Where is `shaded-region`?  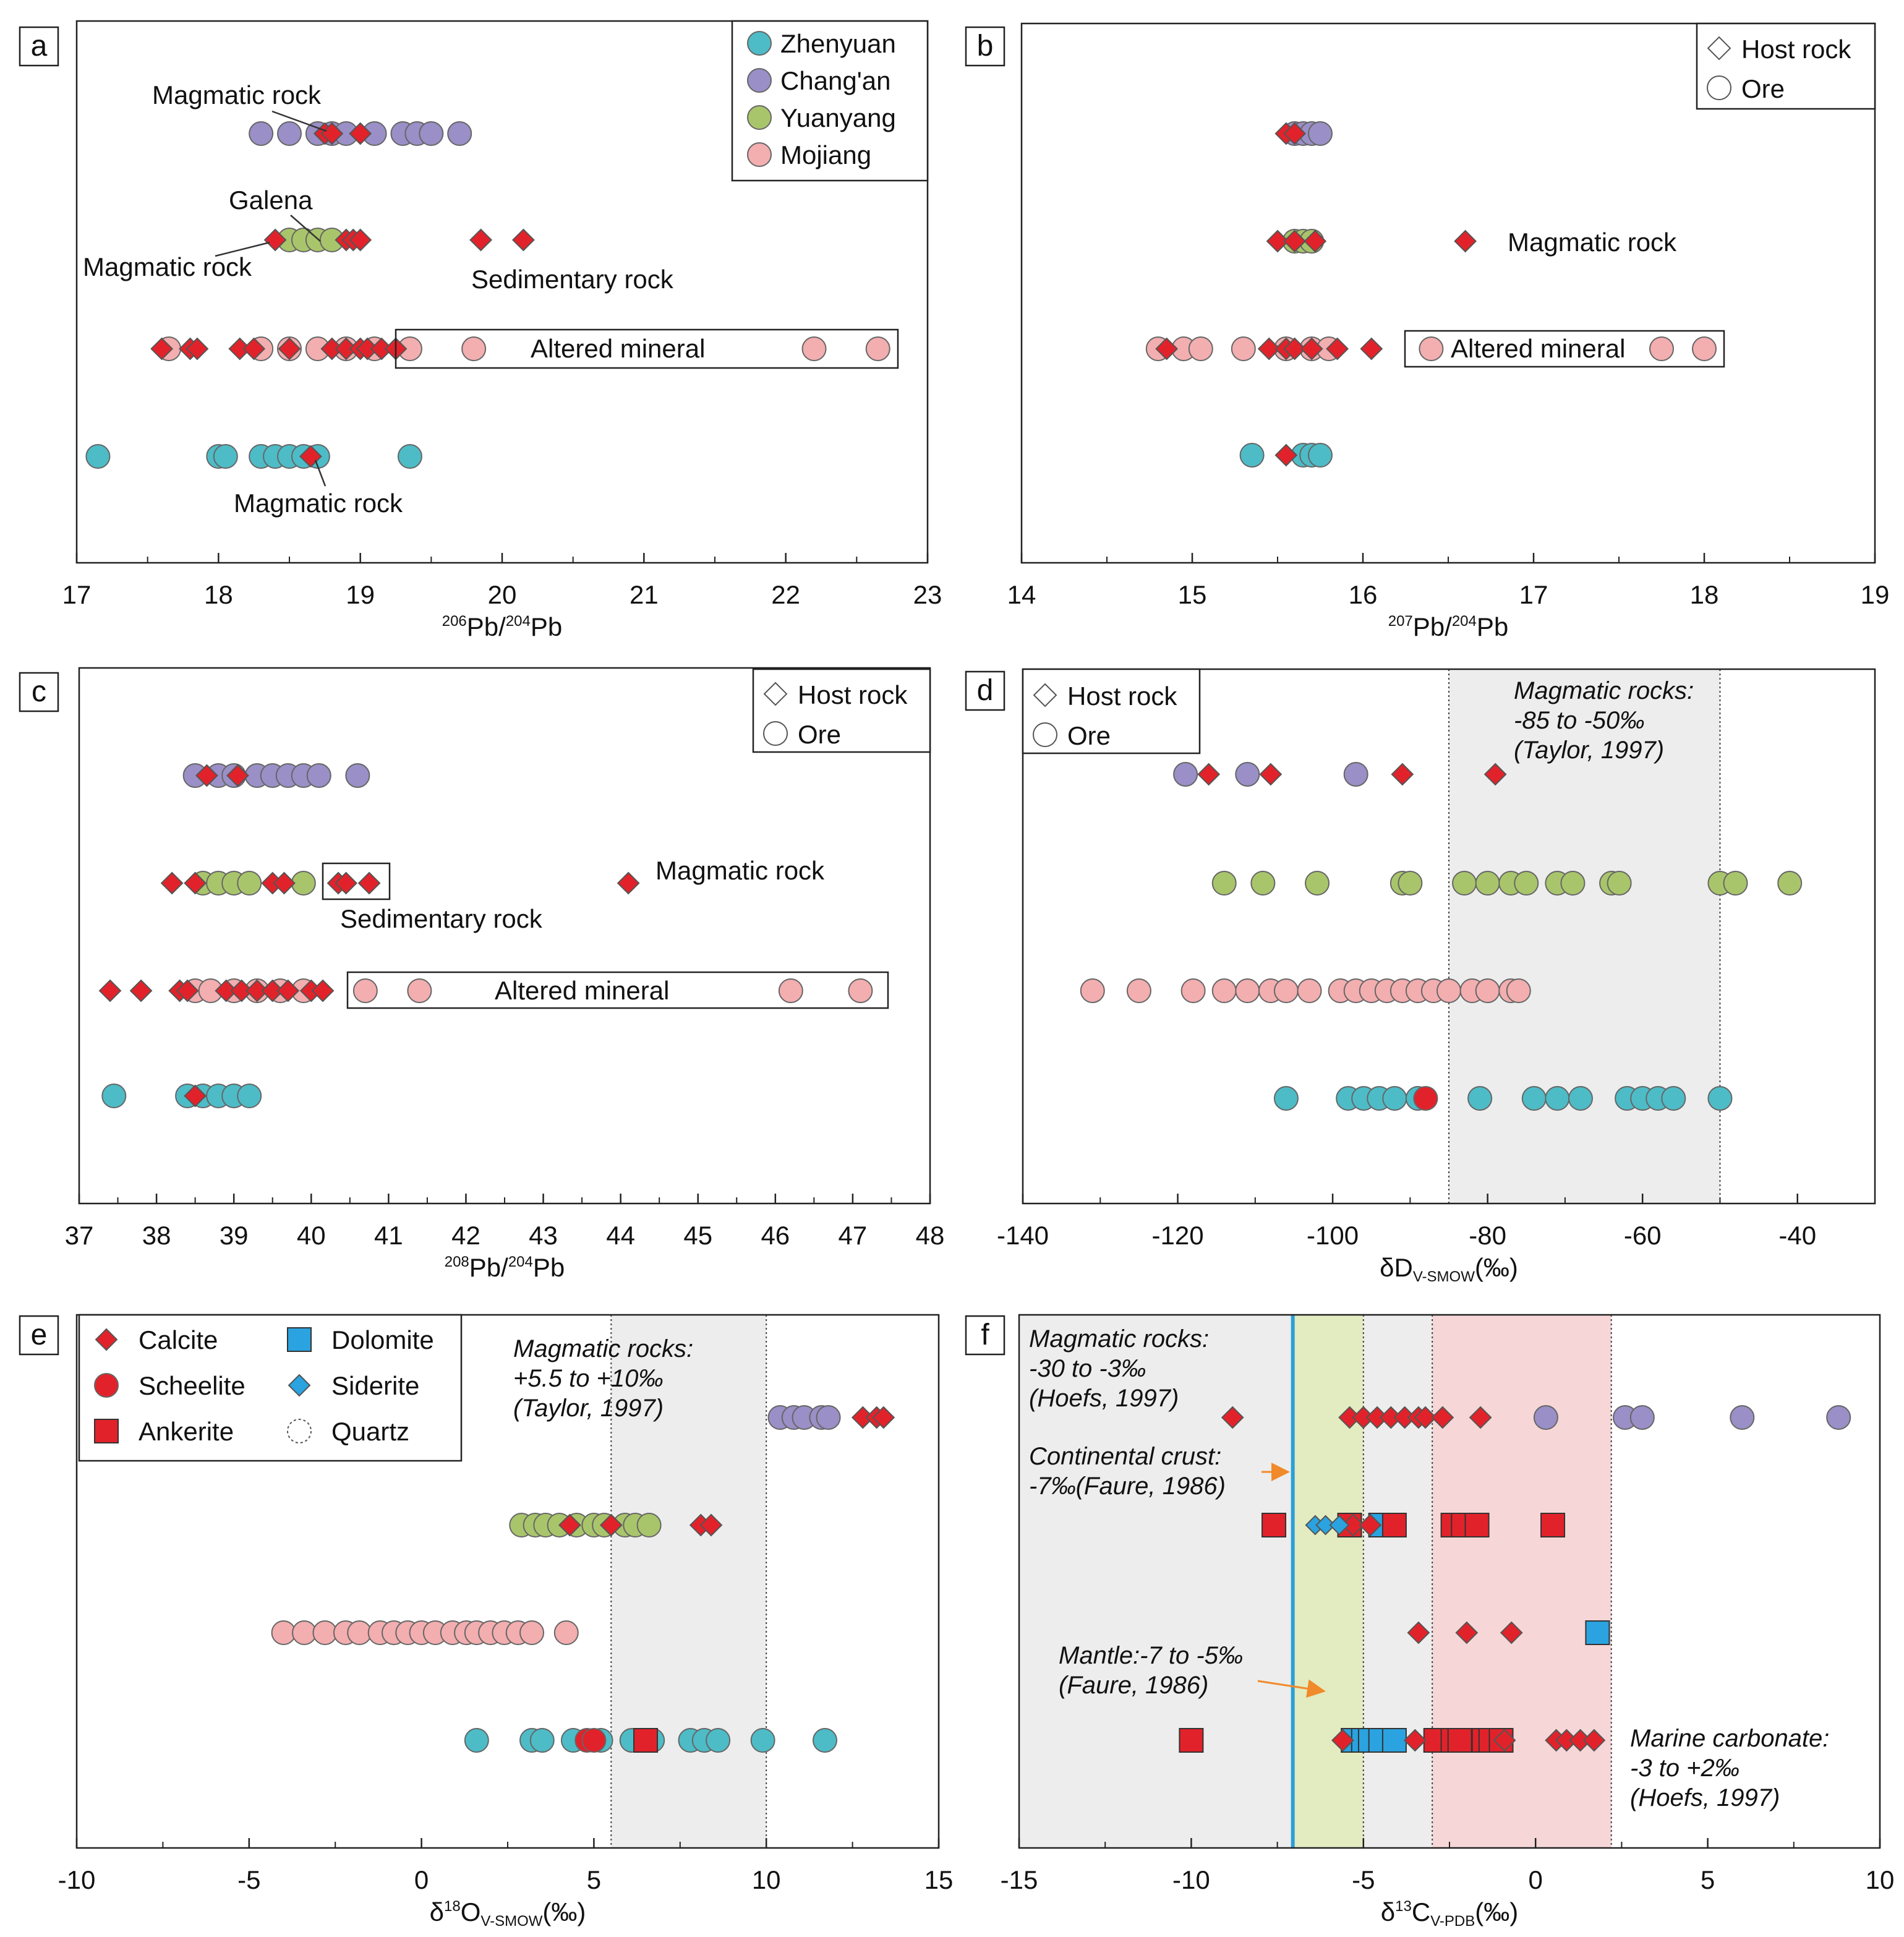 shaded-region is located at coordinates (689, 1581).